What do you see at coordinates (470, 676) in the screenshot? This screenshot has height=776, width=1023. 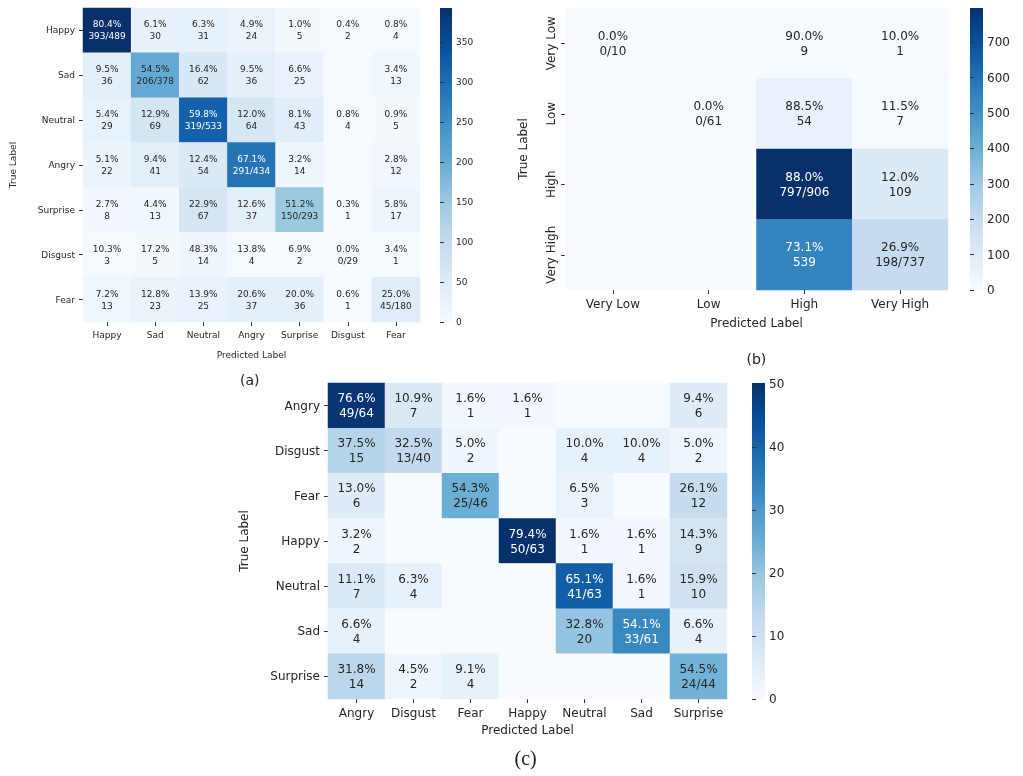 I see `data-label: 9.1% 4` at bounding box center [470, 676].